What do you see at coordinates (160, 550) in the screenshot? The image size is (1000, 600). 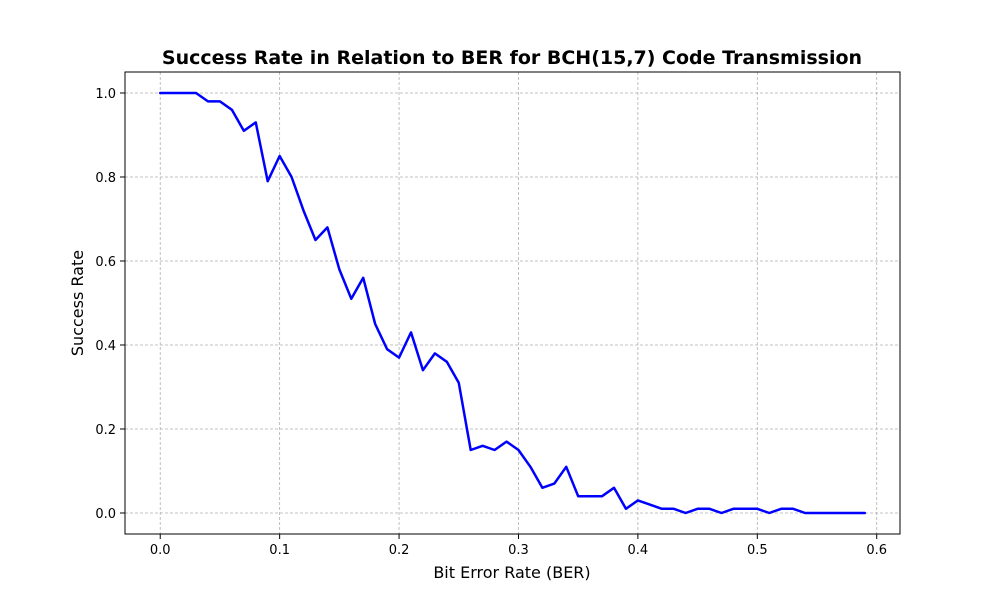 I see `x-tick-label: 0.0` at bounding box center [160, 550].